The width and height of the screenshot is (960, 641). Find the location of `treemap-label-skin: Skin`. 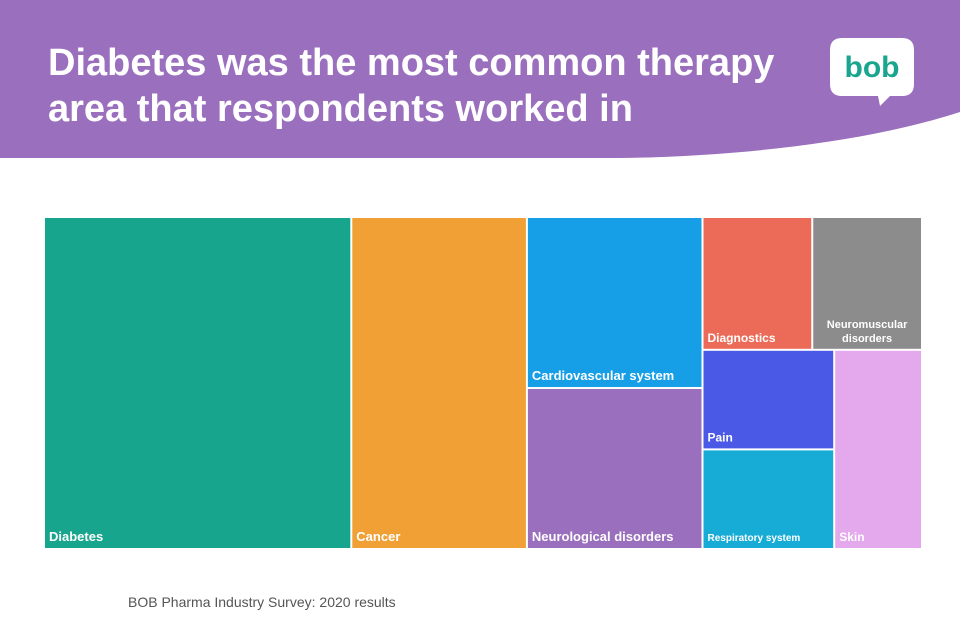

treemap-label-skin: Skin is located at coordinates (851, 537).